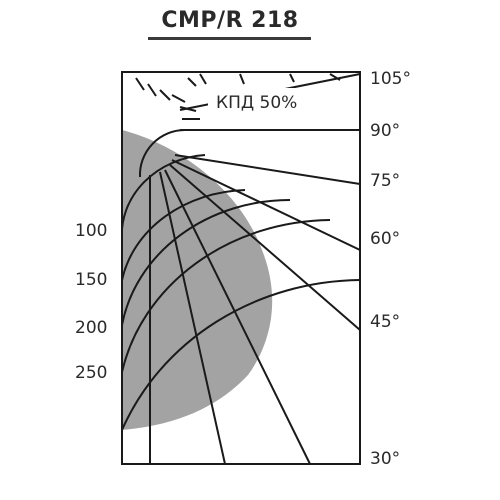 The width and height of the screenshot is (500, 500). Describe the element at coordinates (385, 239) in the screenshot. I see `angle-label-60: 60°` at that location.